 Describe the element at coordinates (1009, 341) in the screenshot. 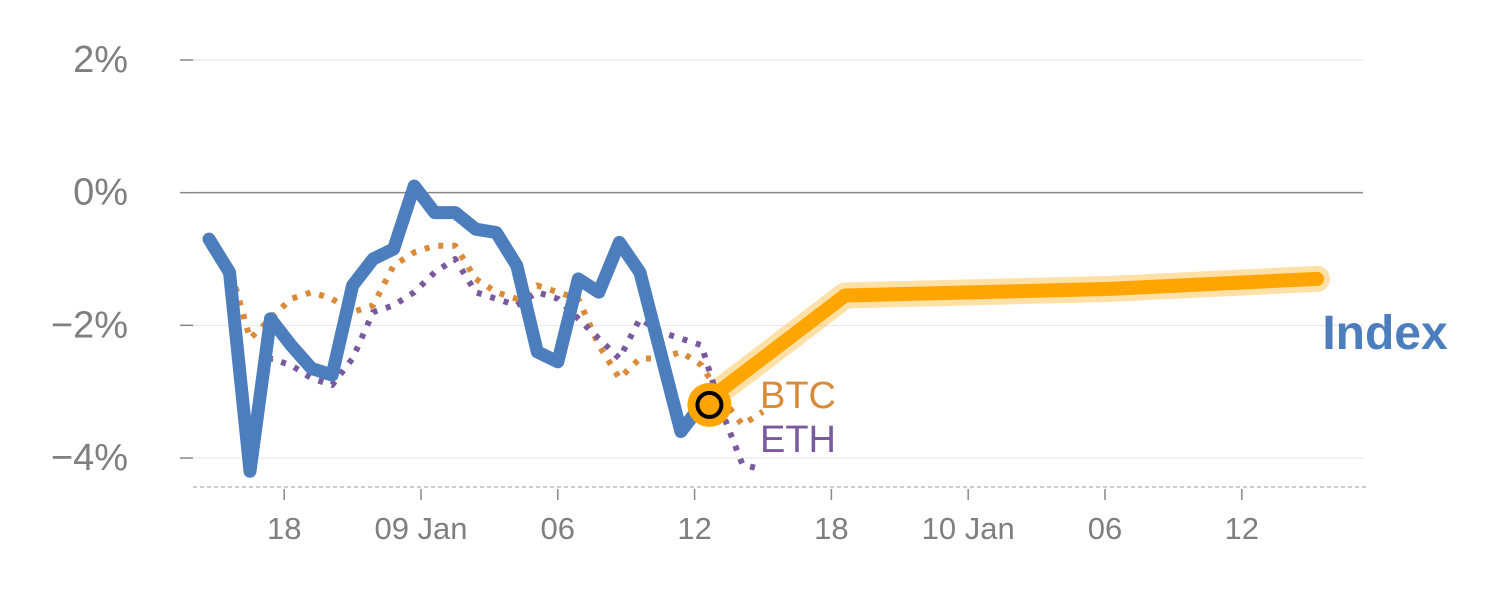

I see `forecast-line` at that location.